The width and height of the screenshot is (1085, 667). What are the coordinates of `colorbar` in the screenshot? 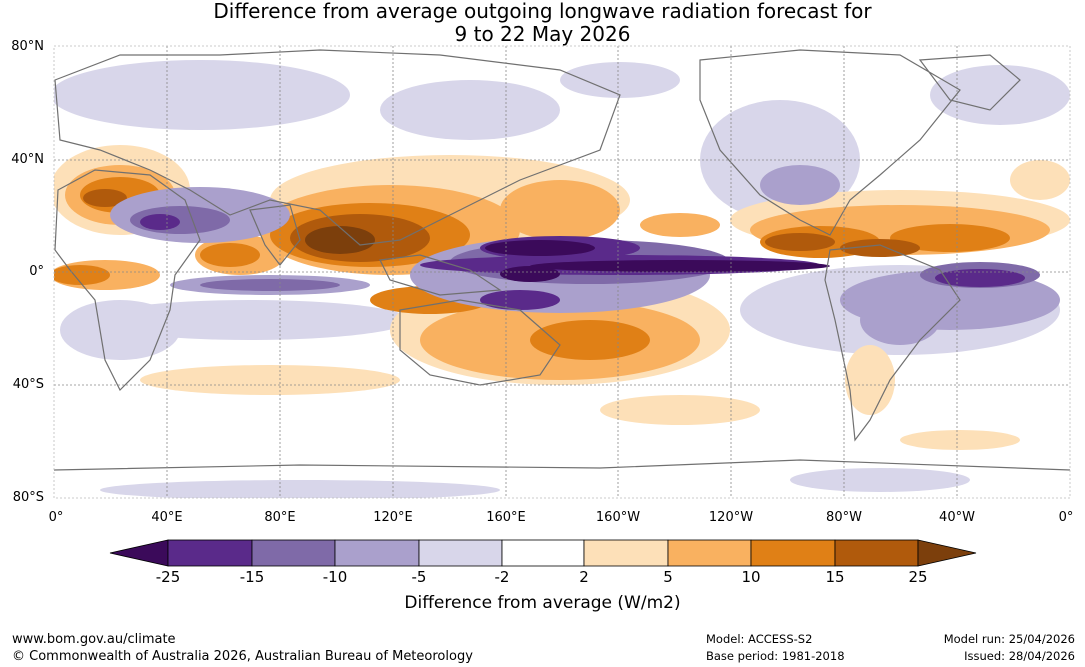 It's located at (543, 553).